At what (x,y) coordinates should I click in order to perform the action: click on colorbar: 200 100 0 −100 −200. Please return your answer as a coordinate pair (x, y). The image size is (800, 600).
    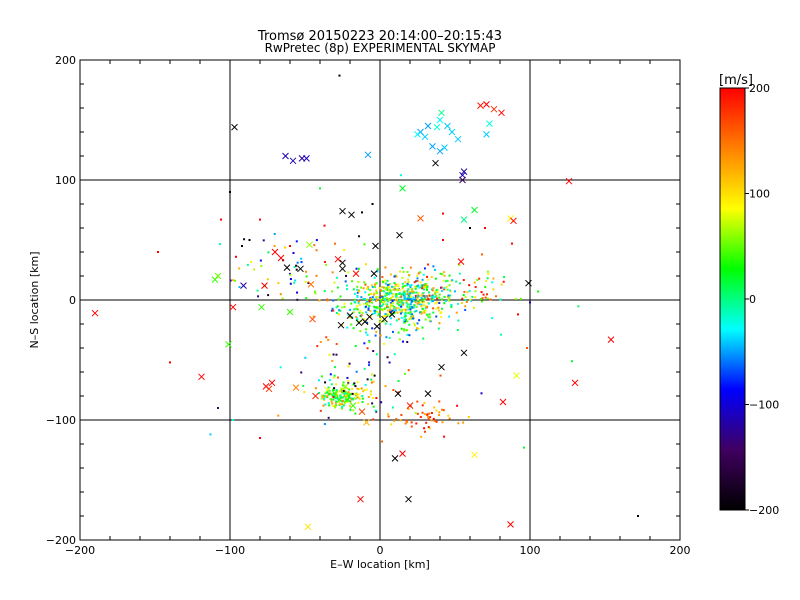
    Looking at the image, I should click on (749, 299).